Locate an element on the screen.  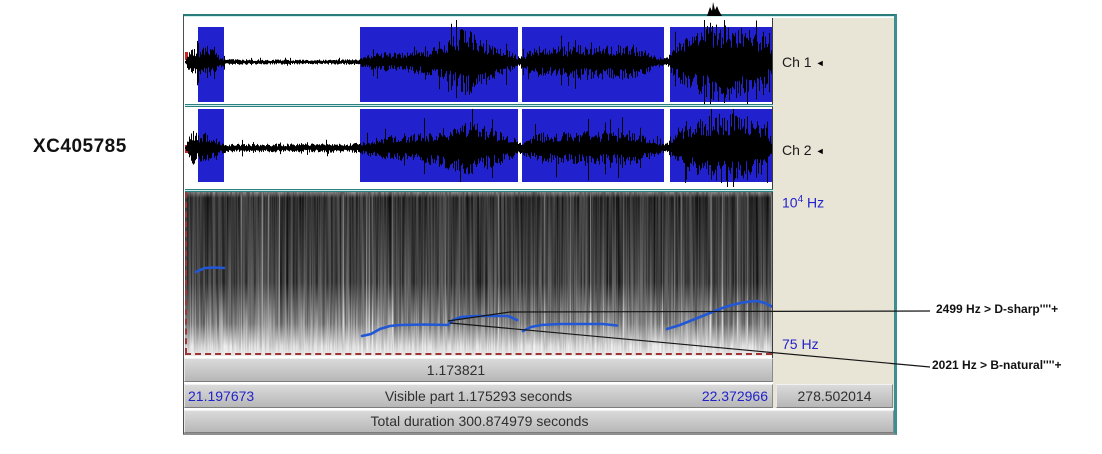
spectrogram-min-frequency-label: 75 Hz is located at coordinates (800, 344).